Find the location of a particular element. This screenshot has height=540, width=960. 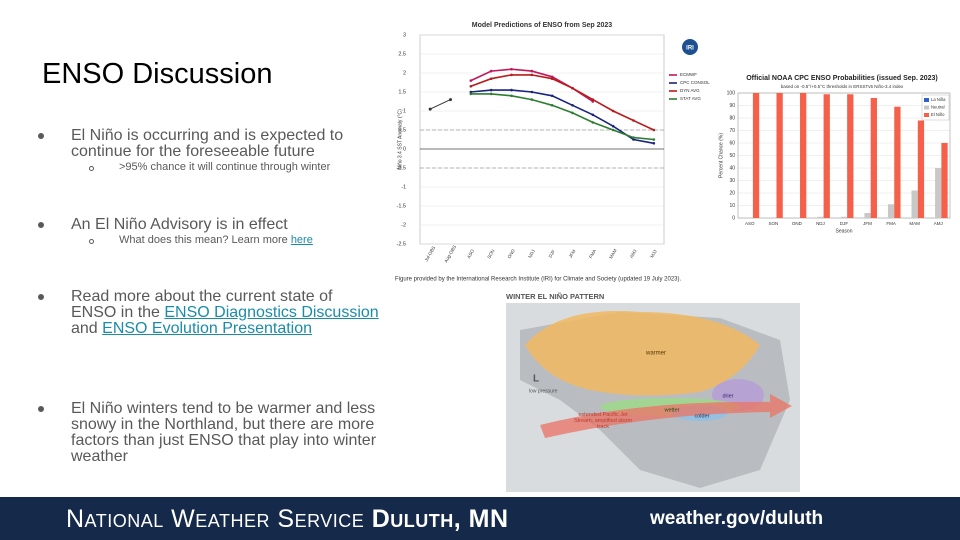

y-tick-label: 70 is located at coordinates (732, 131).